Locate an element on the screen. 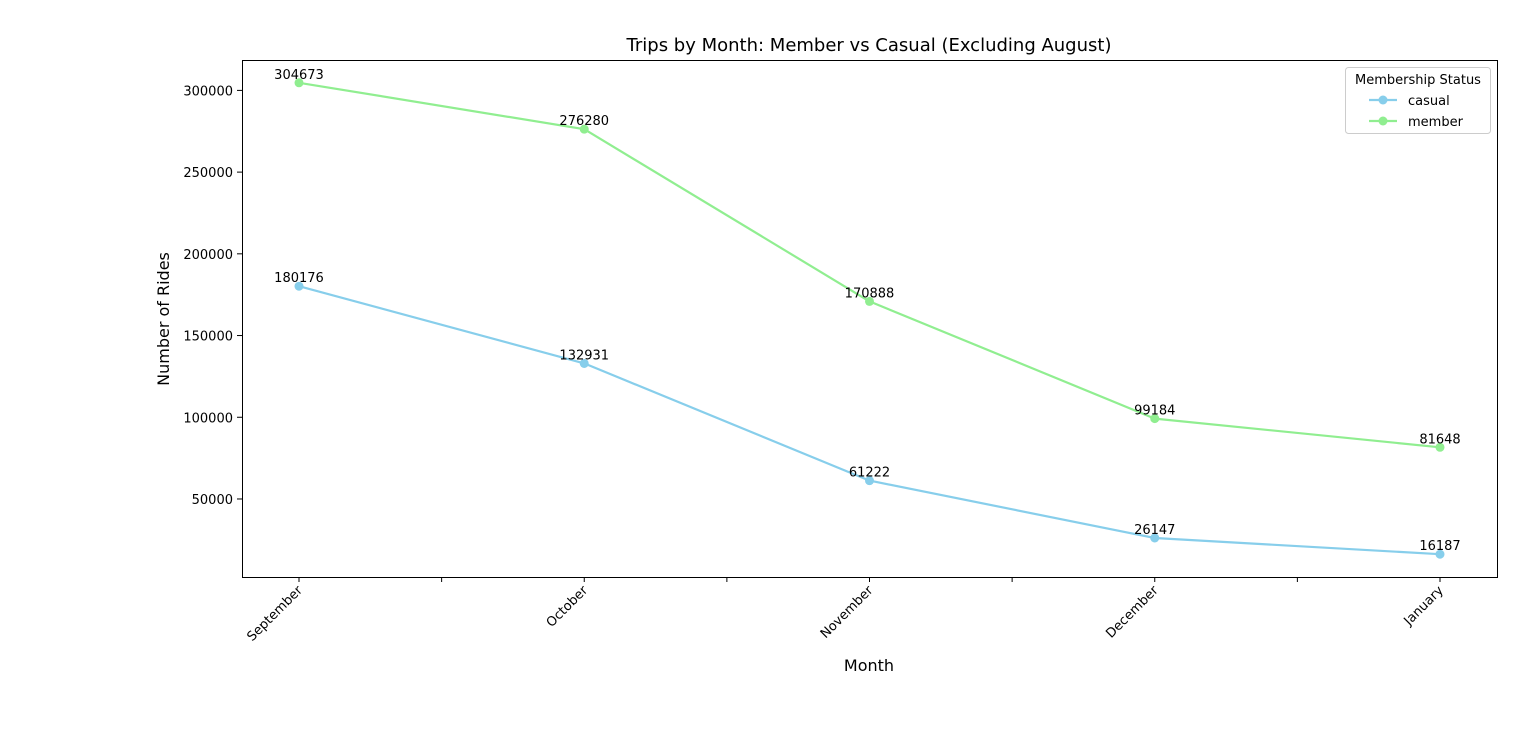 This screenshot has height=754, width=1536. x-tick-label: September is located at coordinates (275, 614).